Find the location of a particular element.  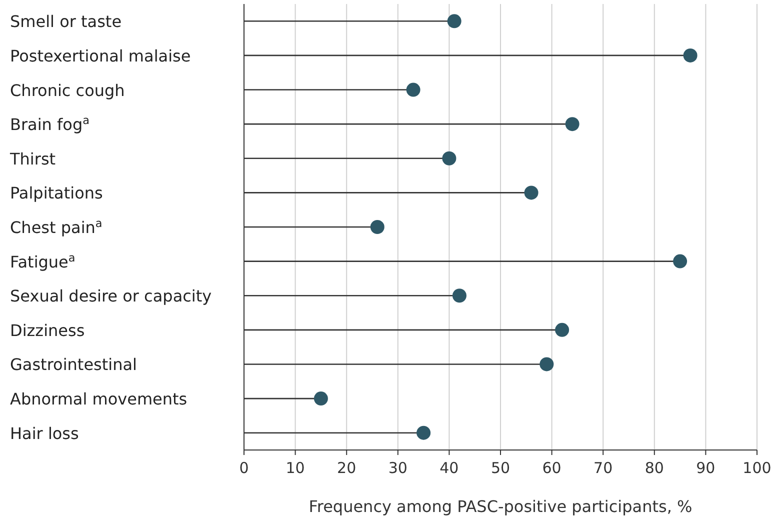

y-tick-label: Gastrointestinal is located at coordinates (73, 364).